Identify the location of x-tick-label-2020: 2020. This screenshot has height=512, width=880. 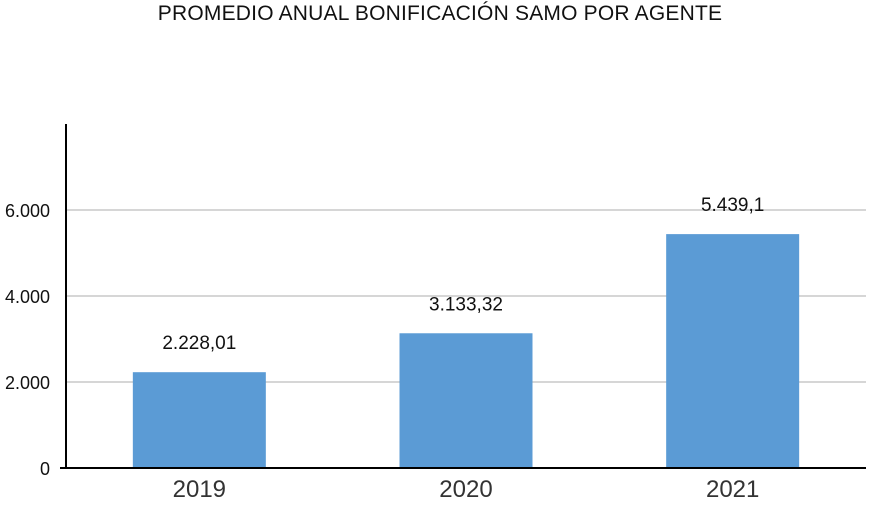
(465, 489).